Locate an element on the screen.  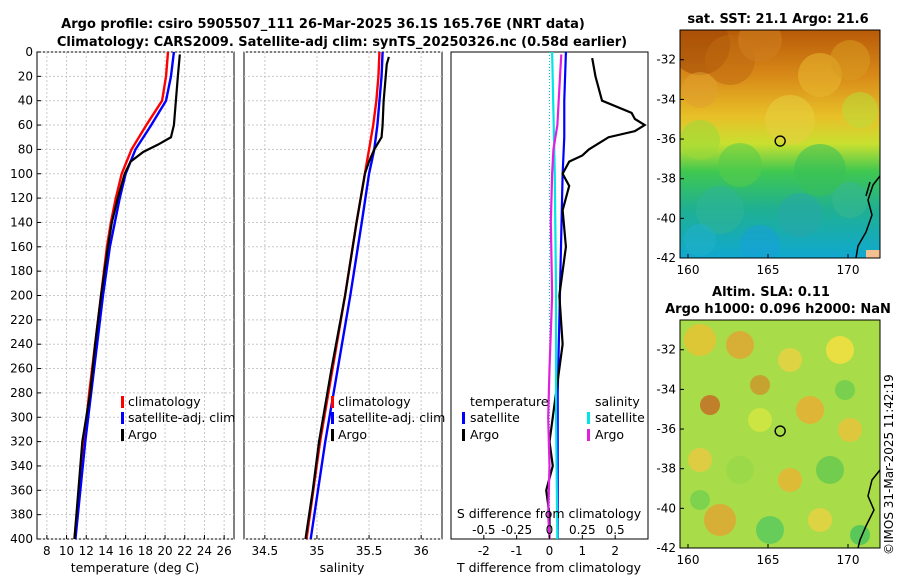
salinity-legend: climatology satellite-adj. clim Argo is located at coordinates (388, 418).